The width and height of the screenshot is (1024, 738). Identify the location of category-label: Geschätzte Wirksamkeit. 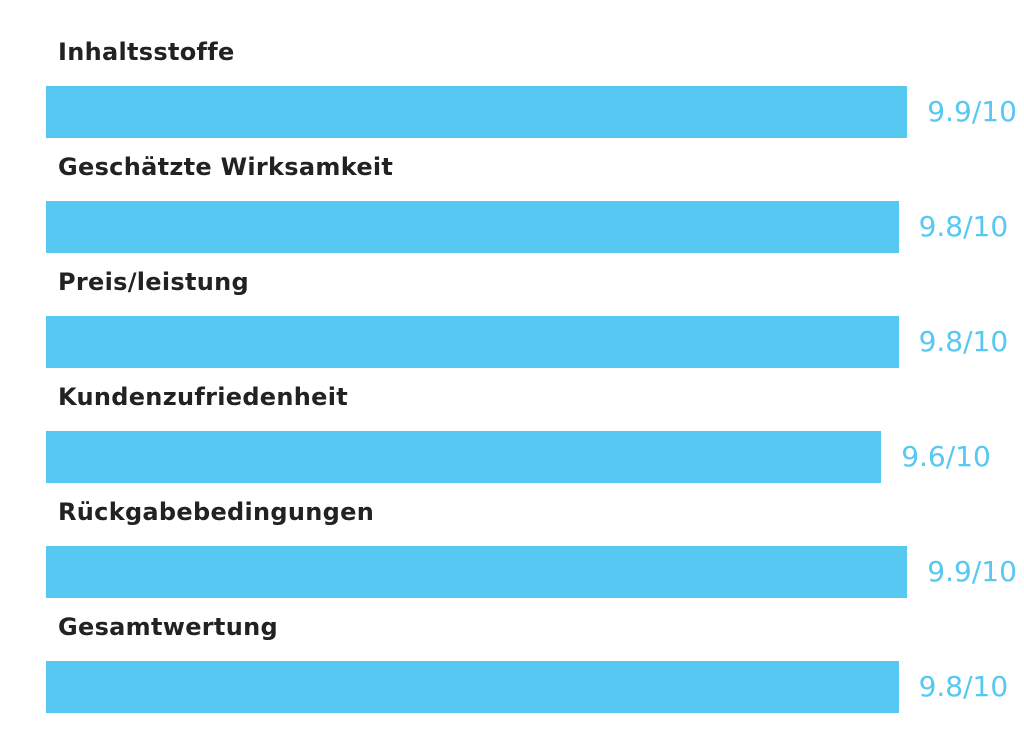
(226, 167).